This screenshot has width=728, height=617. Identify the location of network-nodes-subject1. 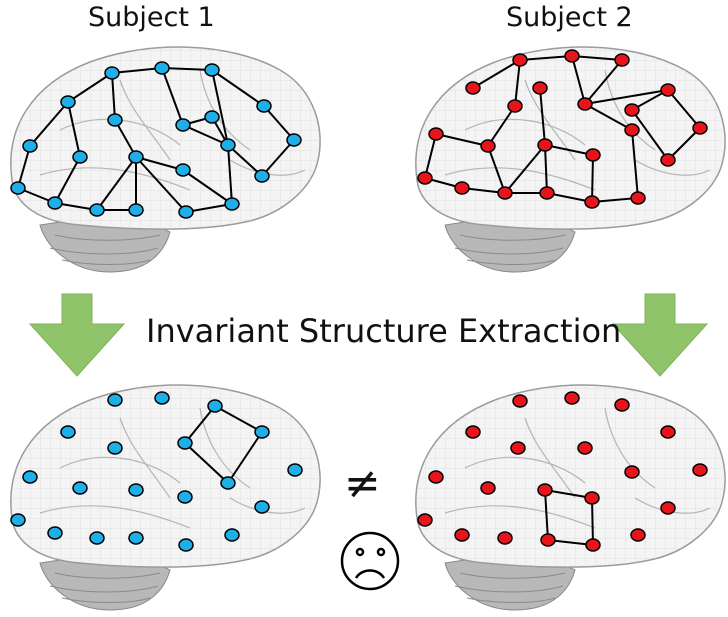
(156, 140).